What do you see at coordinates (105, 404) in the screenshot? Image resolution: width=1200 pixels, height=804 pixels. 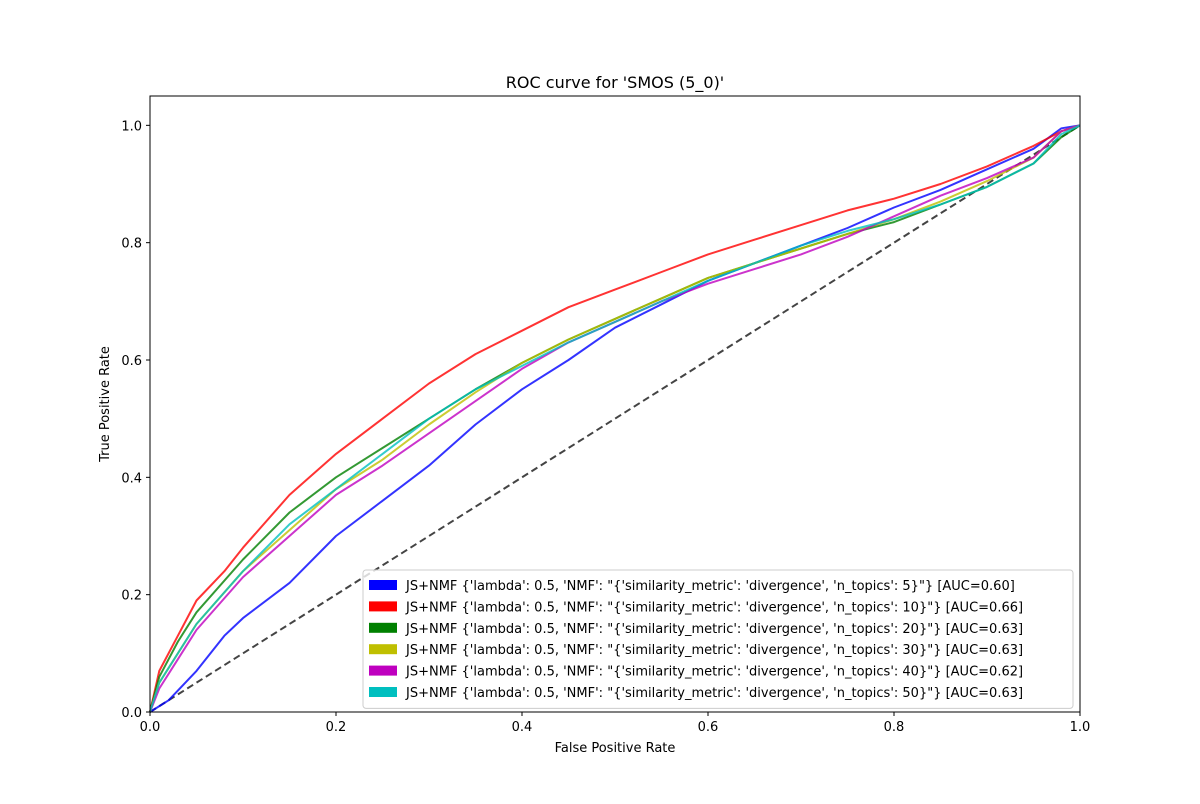 I see `y-axis-label: True Positive Rate` at bounding box center [105, 404].